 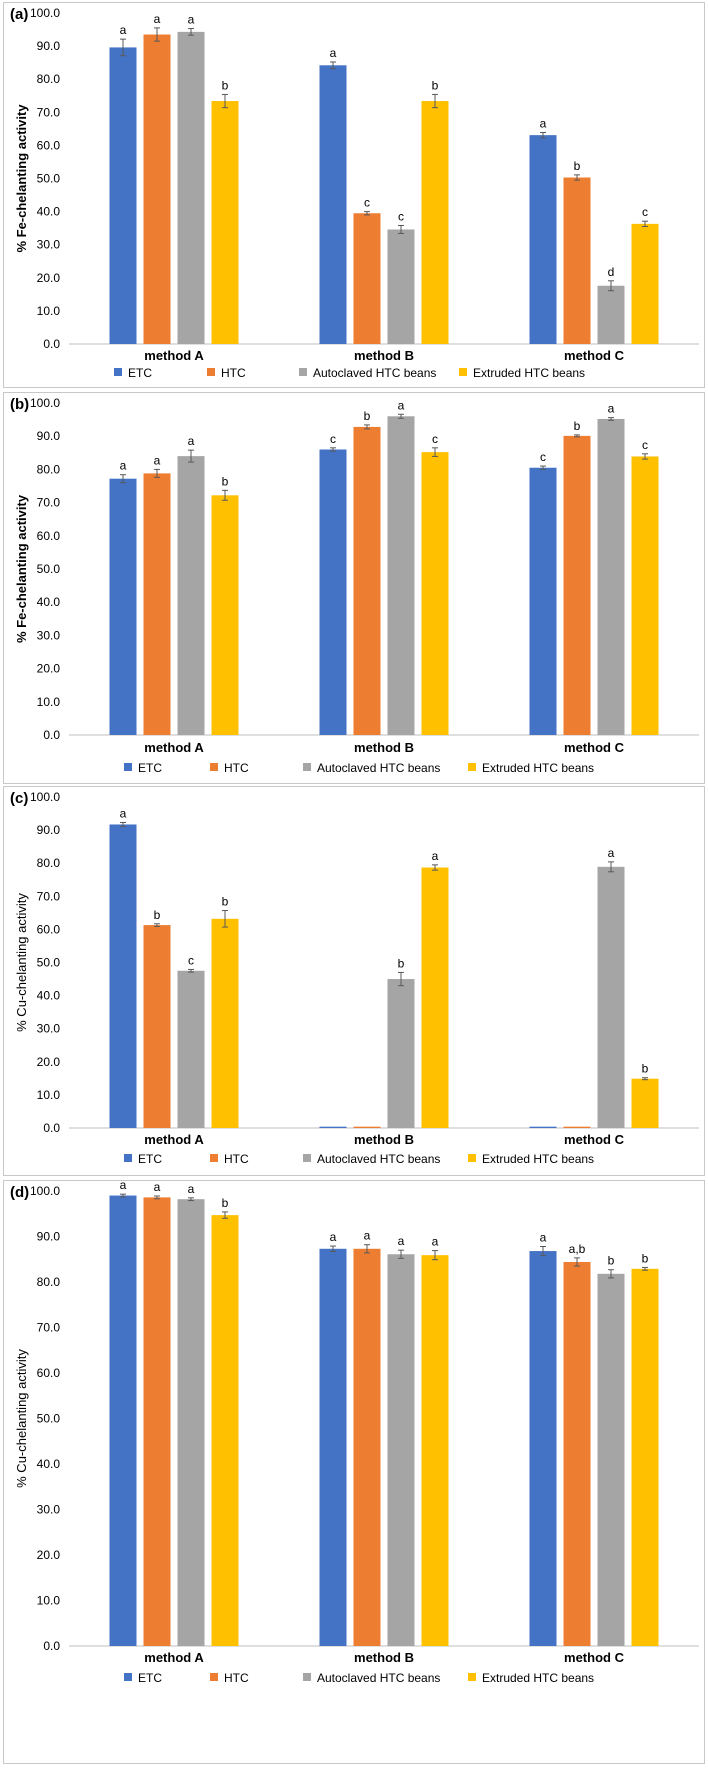 What do you see at coordinates (233, 373) in the screenshot?
I see `legend-label: HTC` at bounding box center [233, 373].